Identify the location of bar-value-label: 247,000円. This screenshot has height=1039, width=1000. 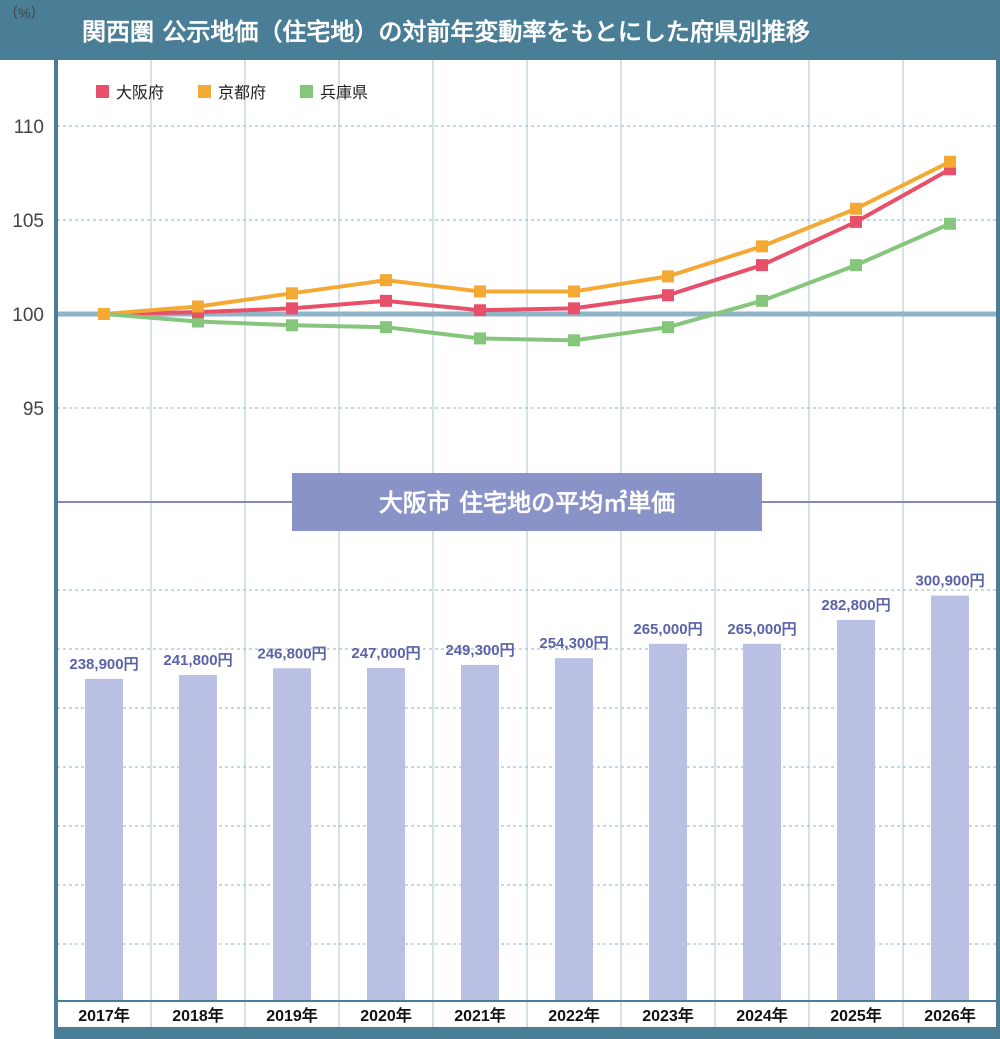
(385, 653).